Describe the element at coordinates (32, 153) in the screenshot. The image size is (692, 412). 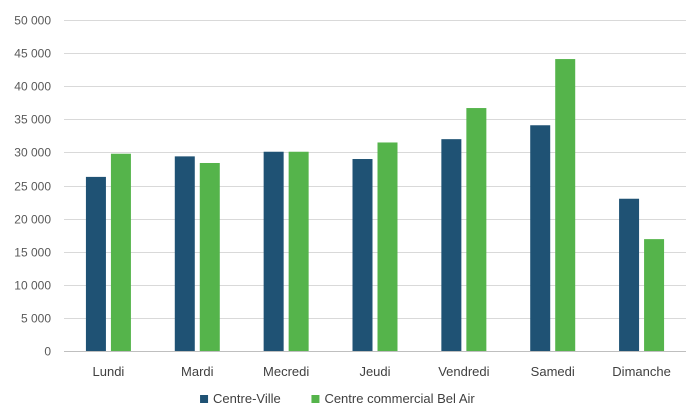
I see `y-tick-label: 30 000` at that location.